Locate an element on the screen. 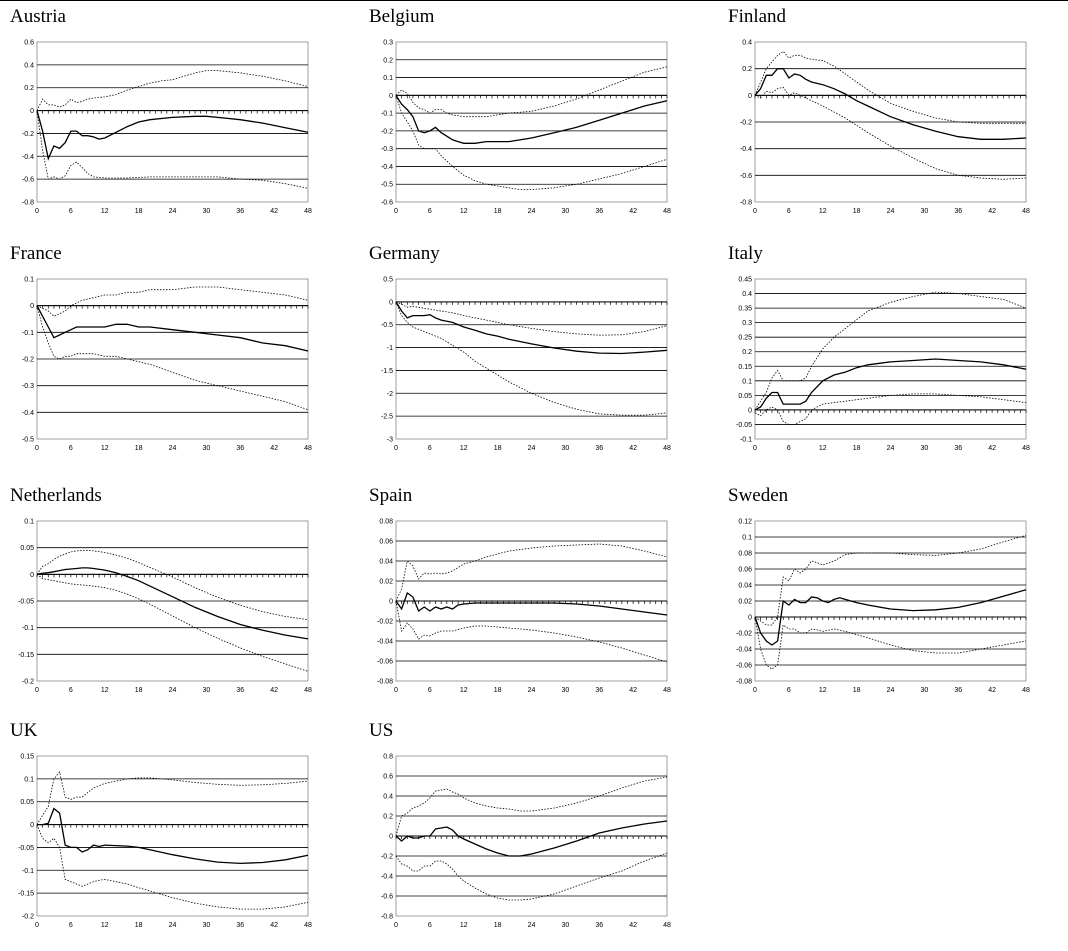 The image size is (1068, 951). chart-plot: 0.50-0.5-1-1.5-2-2.5-30 6 12 18 24 30 36 42 48 is located at coordinates (526, 365).